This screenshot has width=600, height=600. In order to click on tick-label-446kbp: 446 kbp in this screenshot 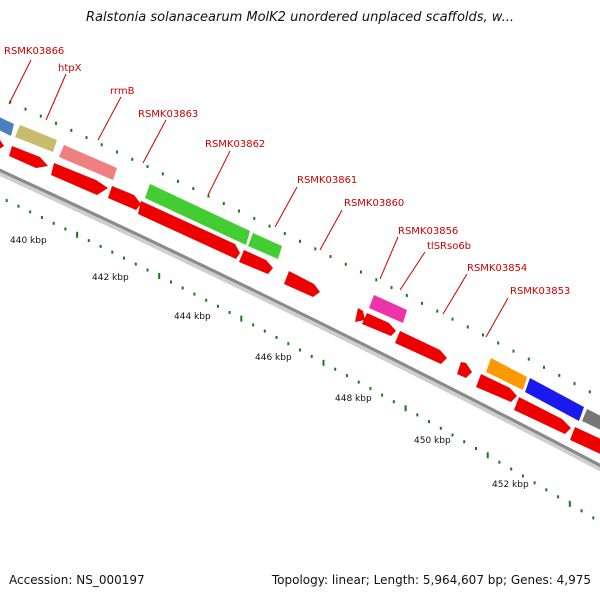, I will do `click(273, 358)`.